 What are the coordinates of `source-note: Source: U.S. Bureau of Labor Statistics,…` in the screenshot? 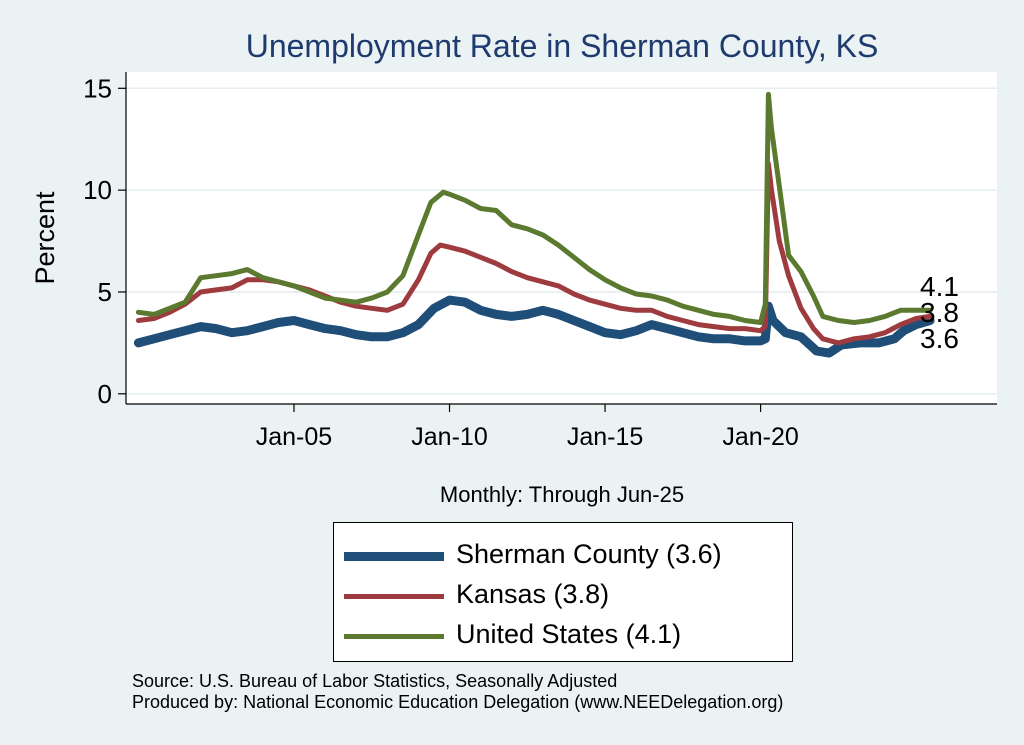 It's located at (457, 692).